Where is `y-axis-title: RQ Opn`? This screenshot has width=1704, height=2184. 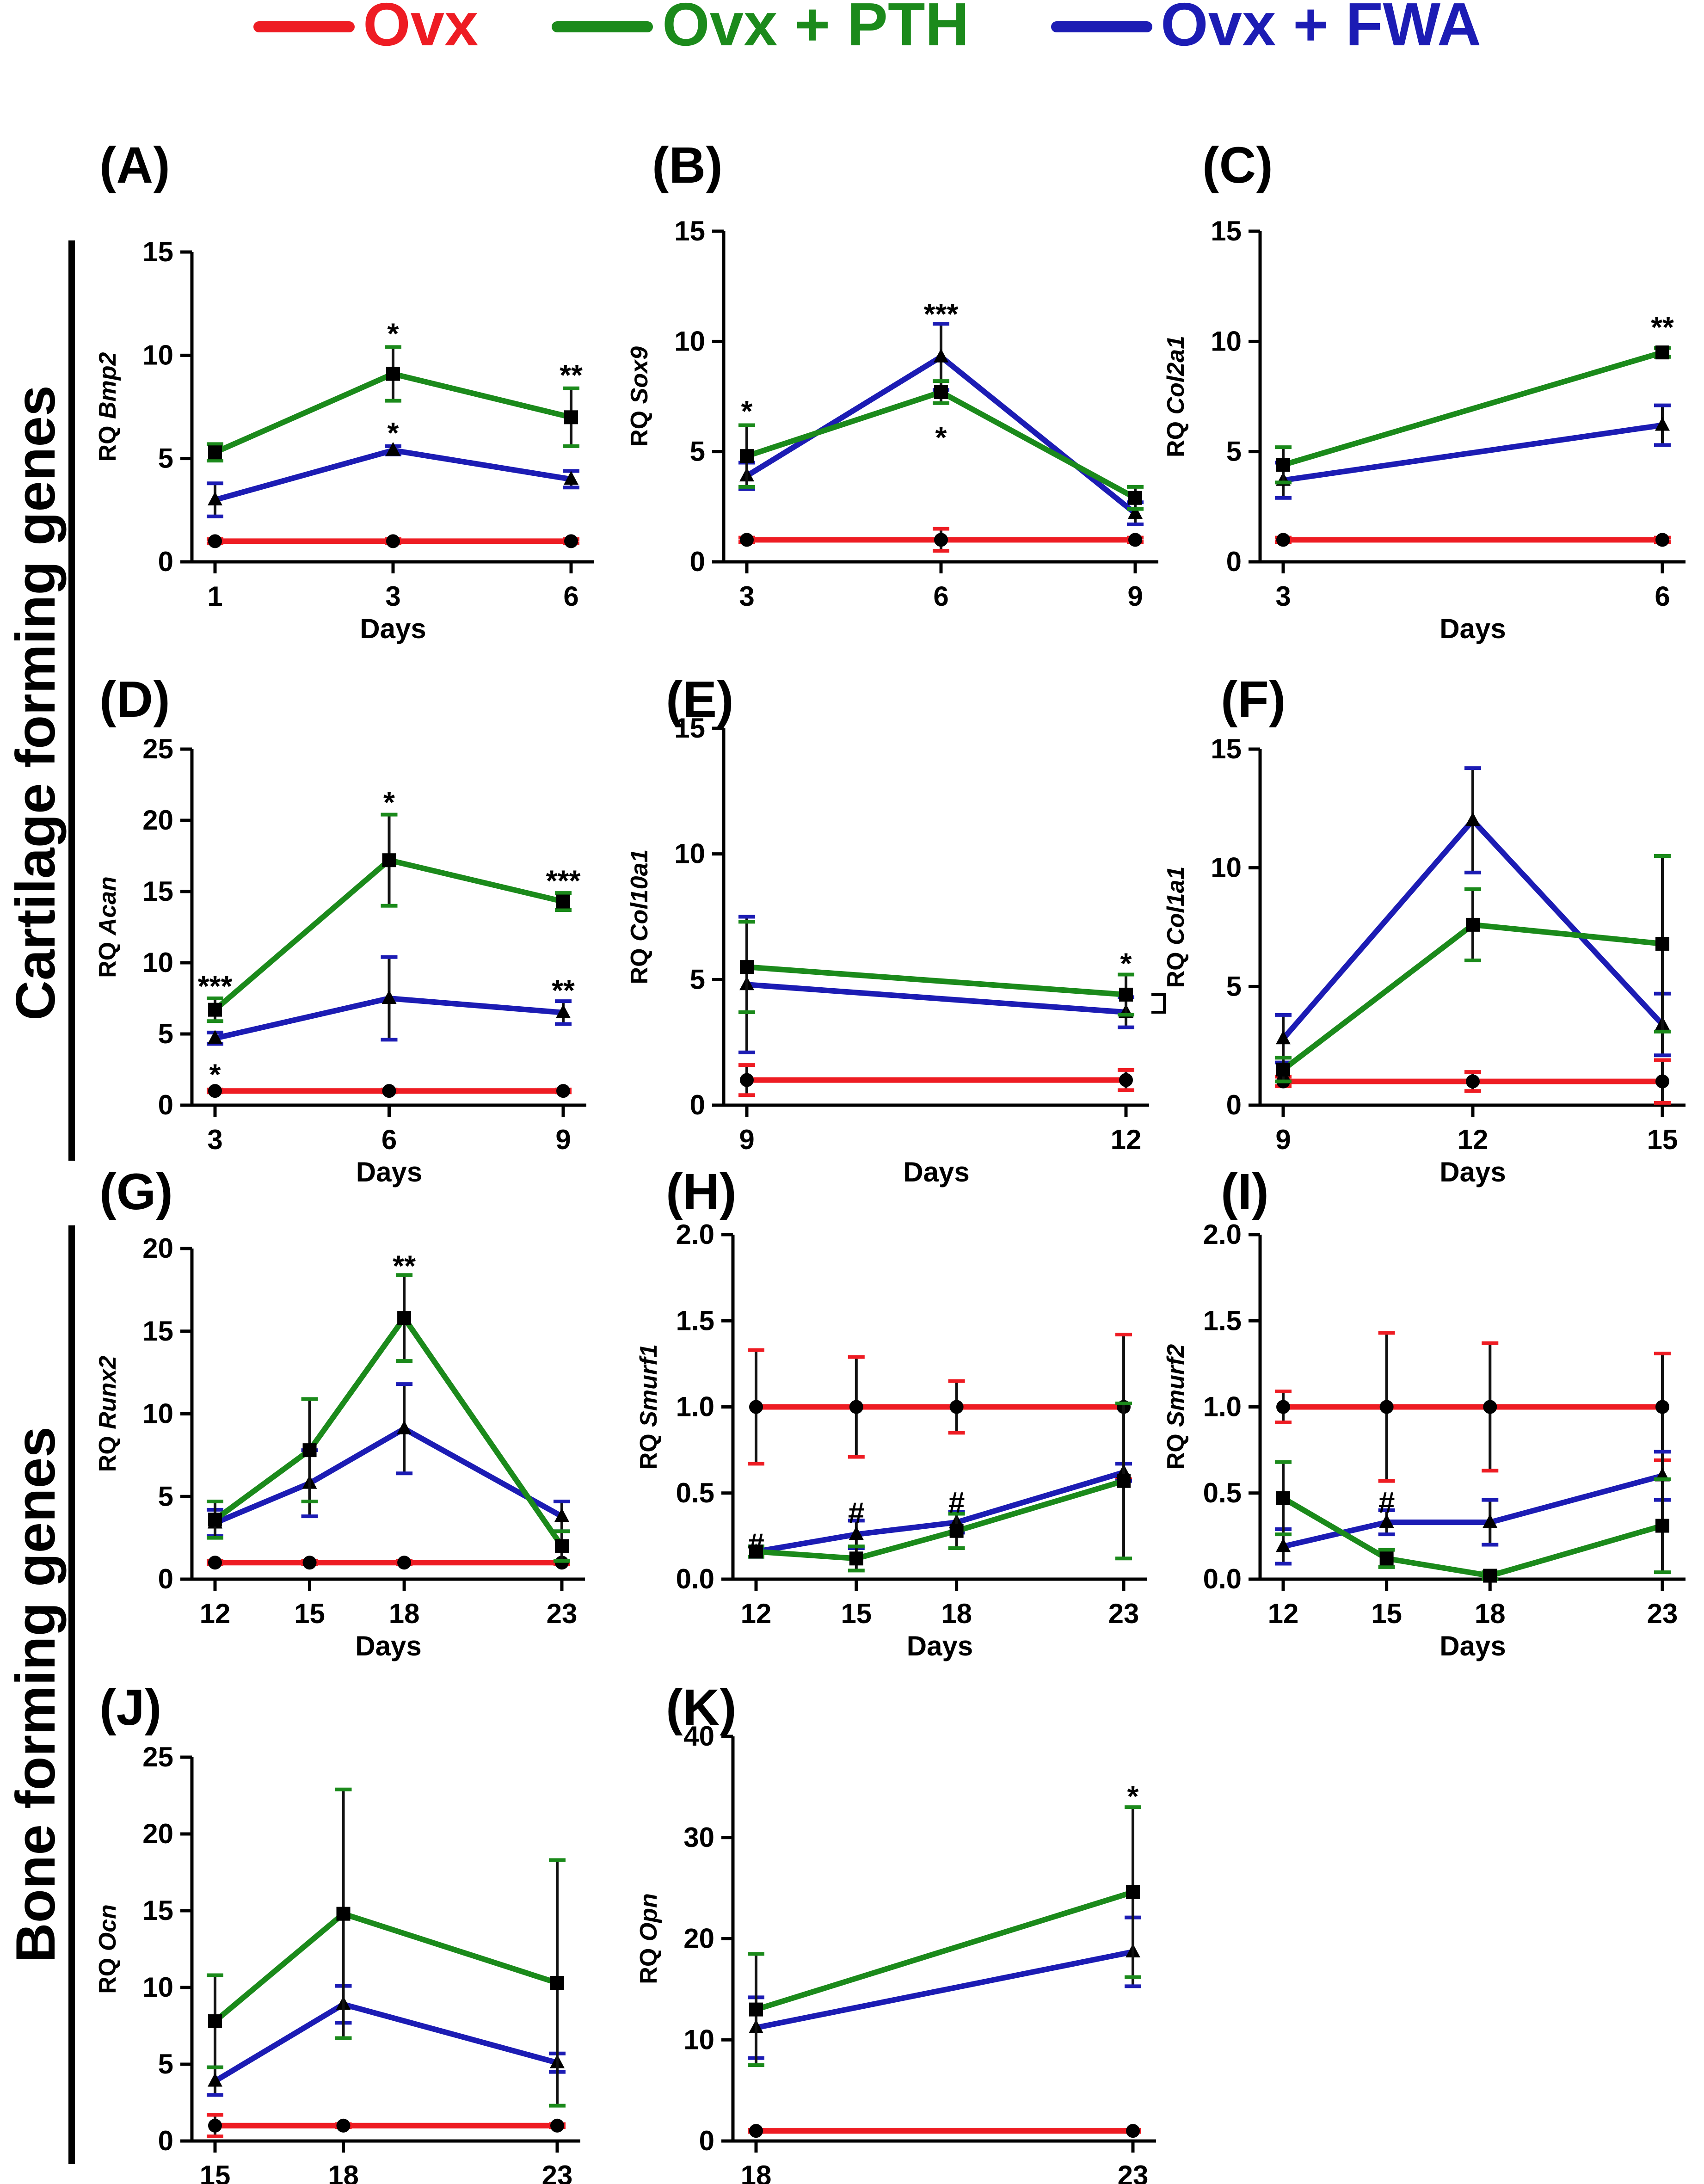
y-axis-title: RQ Opn is located at coordinates (648, 1938).